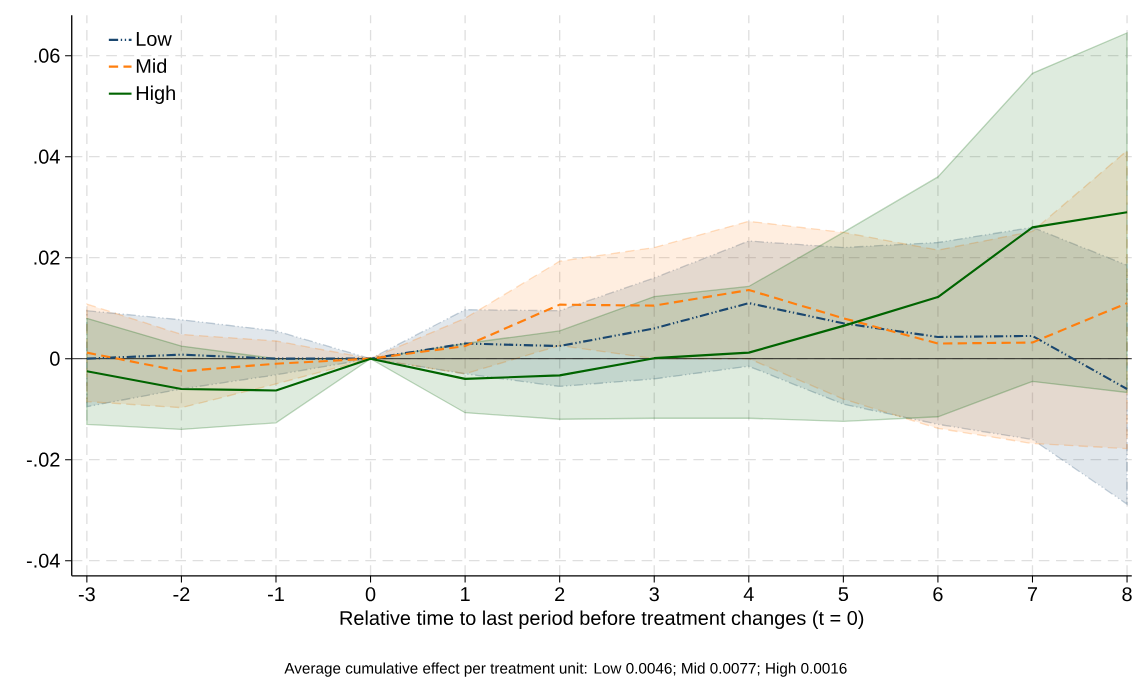 Image resolution: width=1137 pixels, height=681 pixels. Describe the element at coordinates (465, 593) in the screenshot. I see `x-tick-label: 1` at that location.